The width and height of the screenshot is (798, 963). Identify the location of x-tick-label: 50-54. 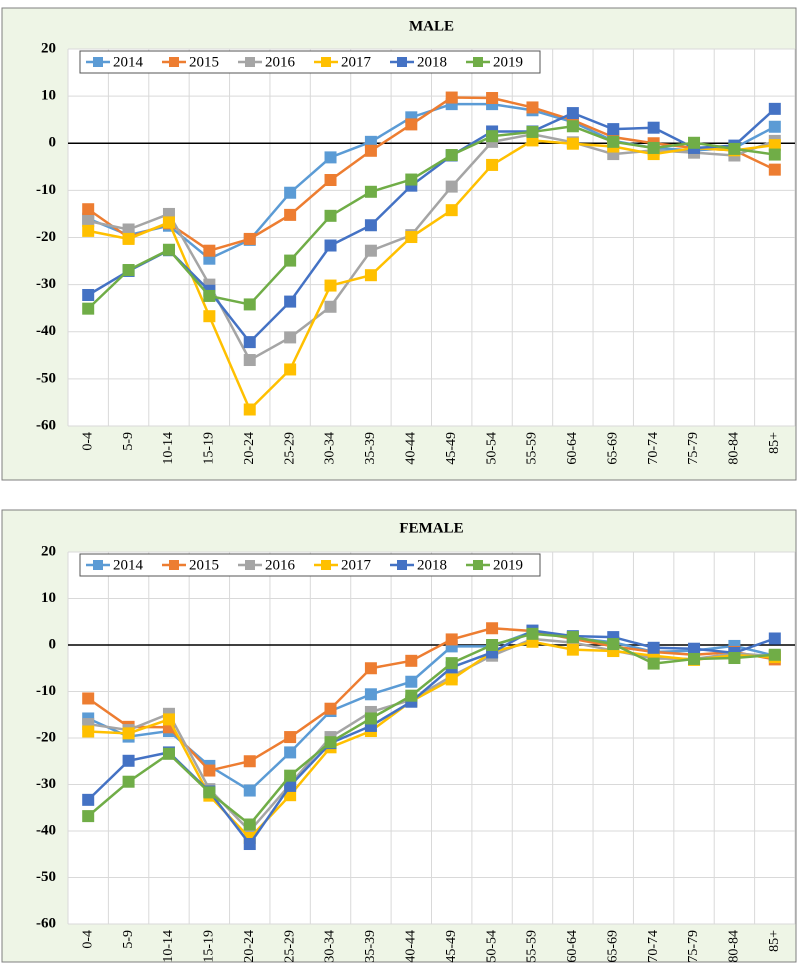
(491, 448).